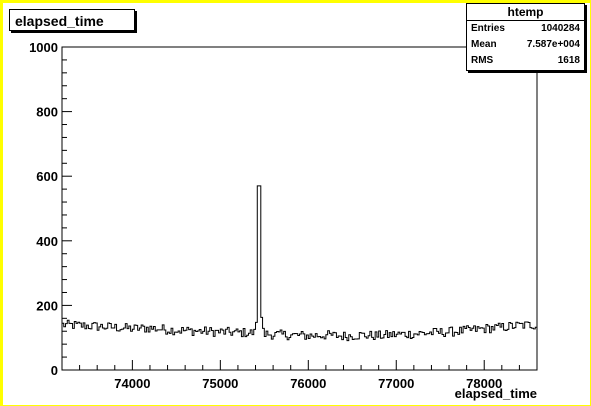  I want to click on y-tick-label: 800, so click(47, 112).